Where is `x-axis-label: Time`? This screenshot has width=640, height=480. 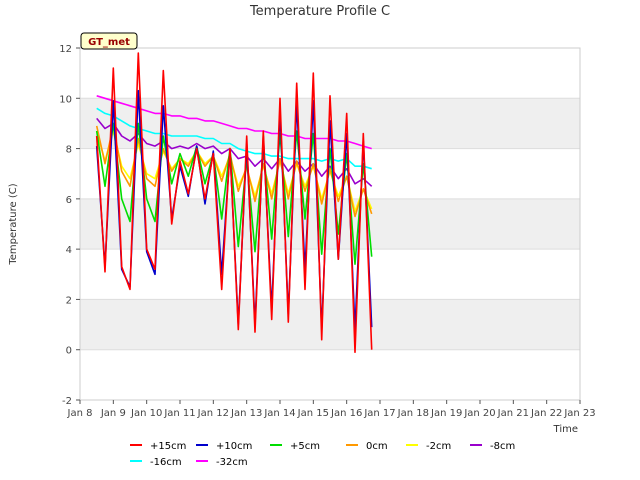 x-axis-label: Time is located at coordinates (565, 429).